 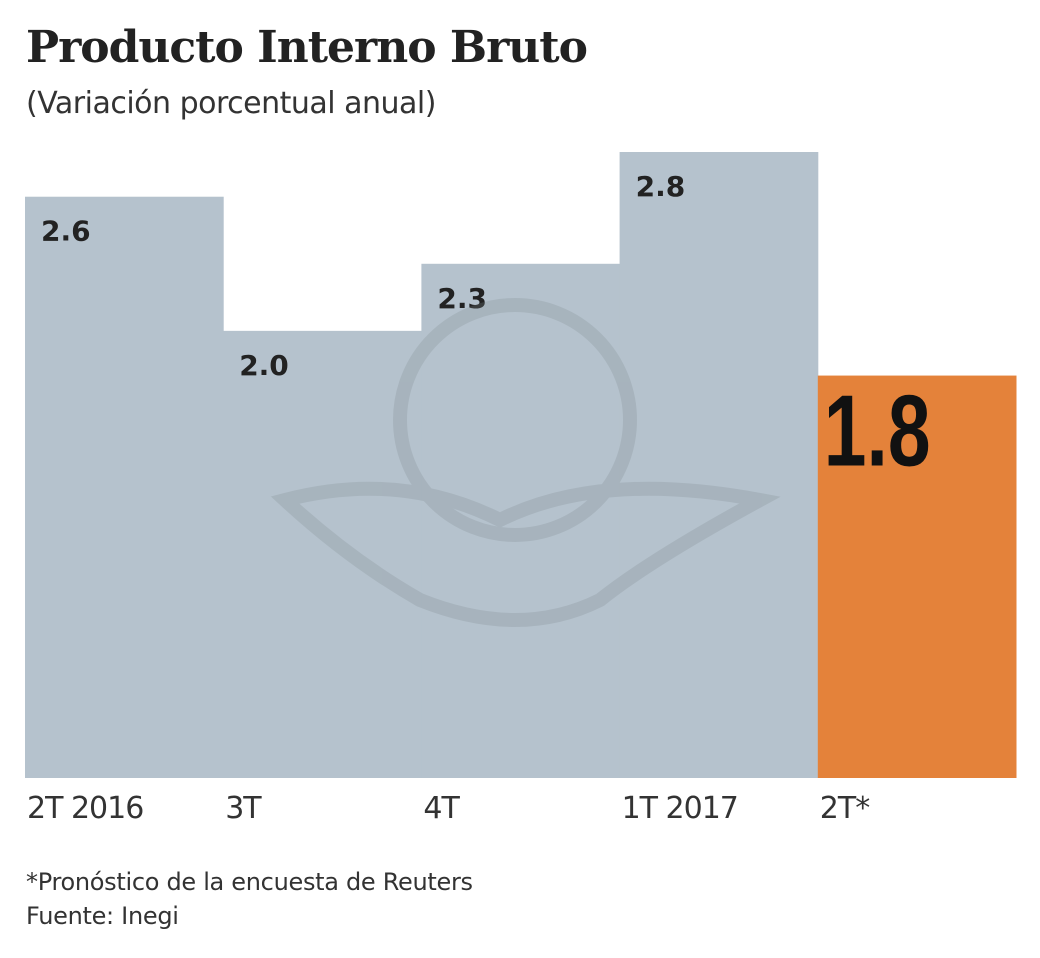 I want to click on data-label-0: 2.6, so click(x=66, y=231).